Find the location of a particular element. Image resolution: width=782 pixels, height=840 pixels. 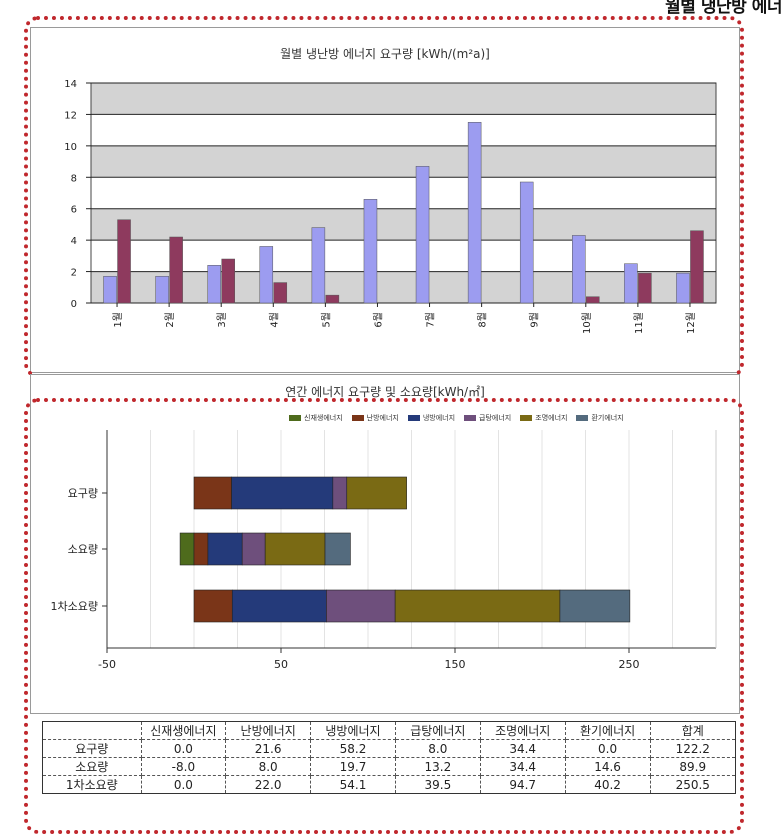

y-tick-label: 1차소요량 is located at coordinates (74, 606).